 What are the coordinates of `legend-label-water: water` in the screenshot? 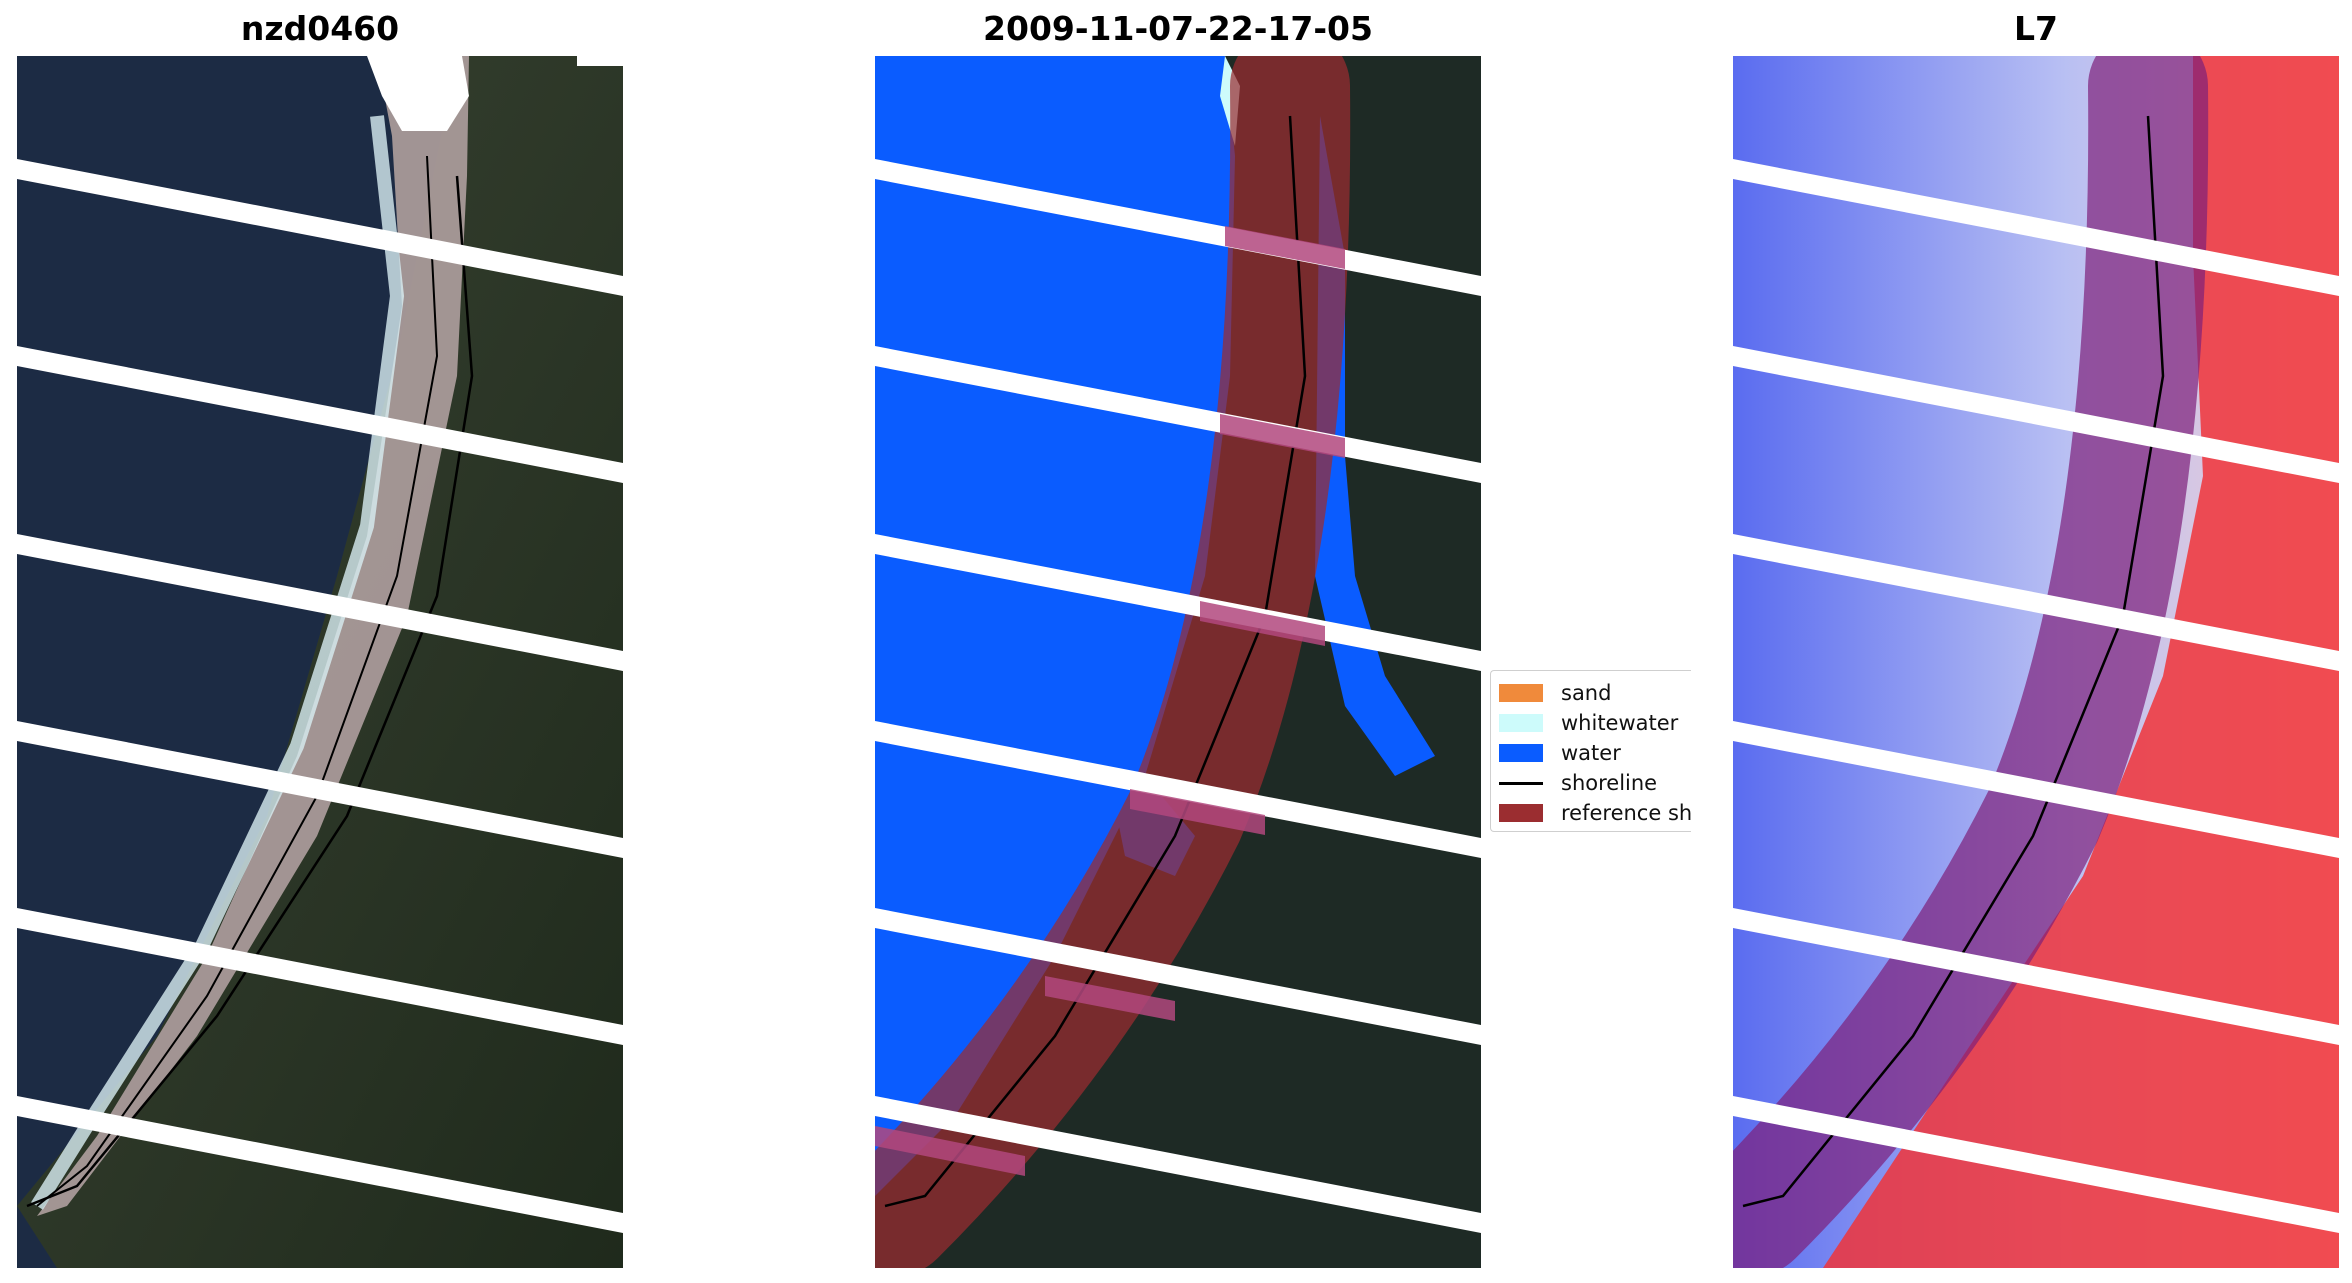 It's located at (1591, 753).